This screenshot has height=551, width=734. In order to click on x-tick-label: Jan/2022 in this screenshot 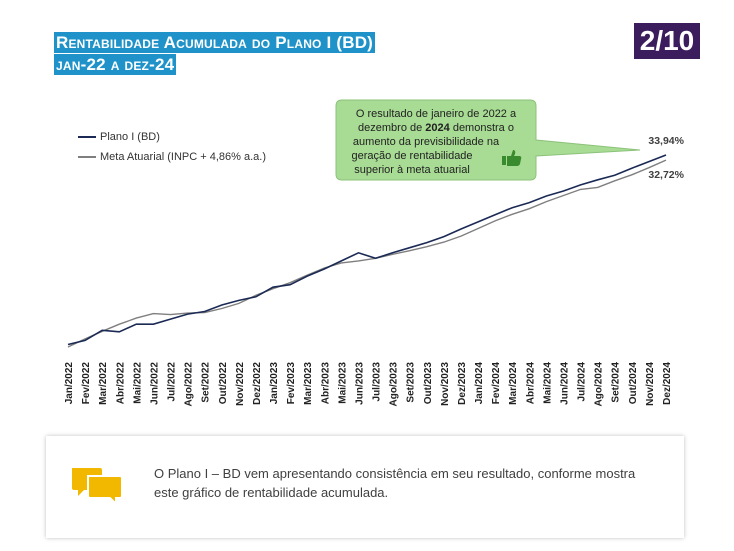, I will do `click(69, 383)`.